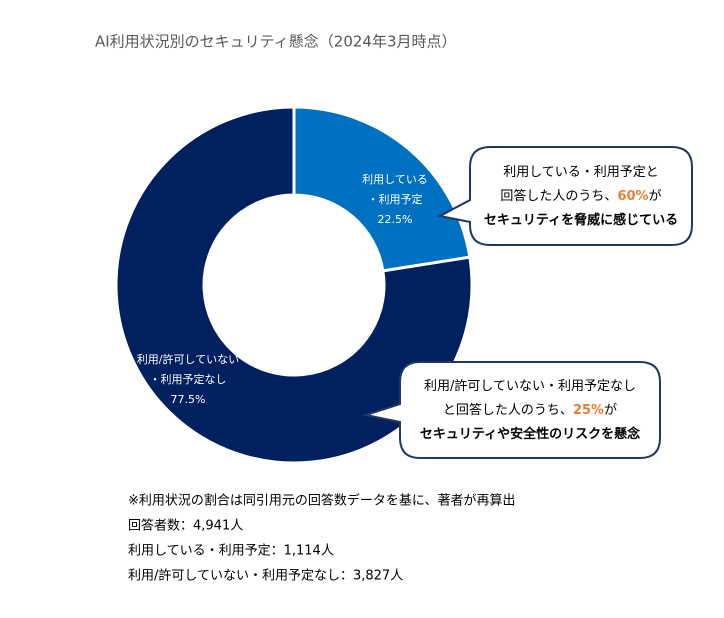  Describe the element at coordinates (231, 551) in the screenshot. I see `note: 利用している・利用予定：1,114人` at that location.